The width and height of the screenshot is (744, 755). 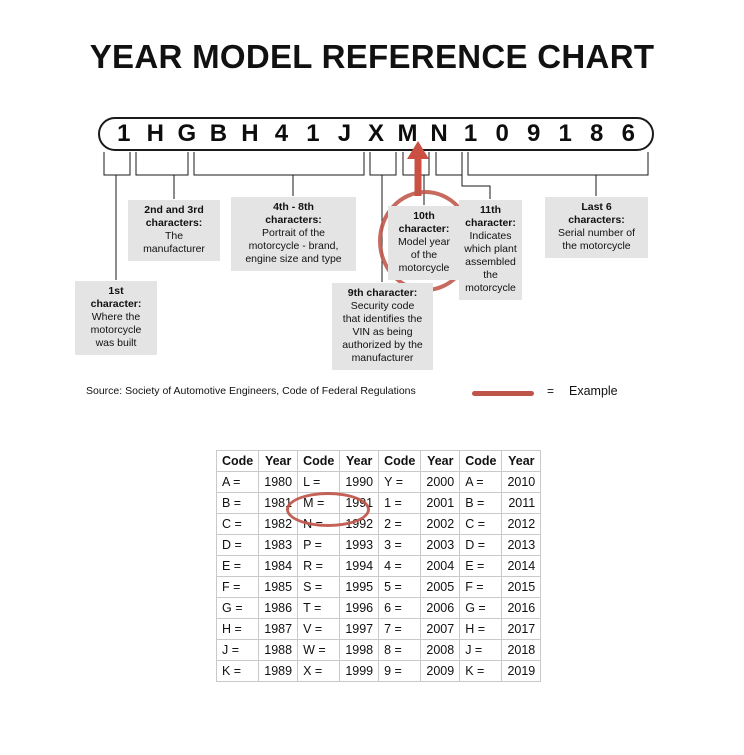 I want to click on cell-code-2-row-6: S =, so click(x=319, y=587).